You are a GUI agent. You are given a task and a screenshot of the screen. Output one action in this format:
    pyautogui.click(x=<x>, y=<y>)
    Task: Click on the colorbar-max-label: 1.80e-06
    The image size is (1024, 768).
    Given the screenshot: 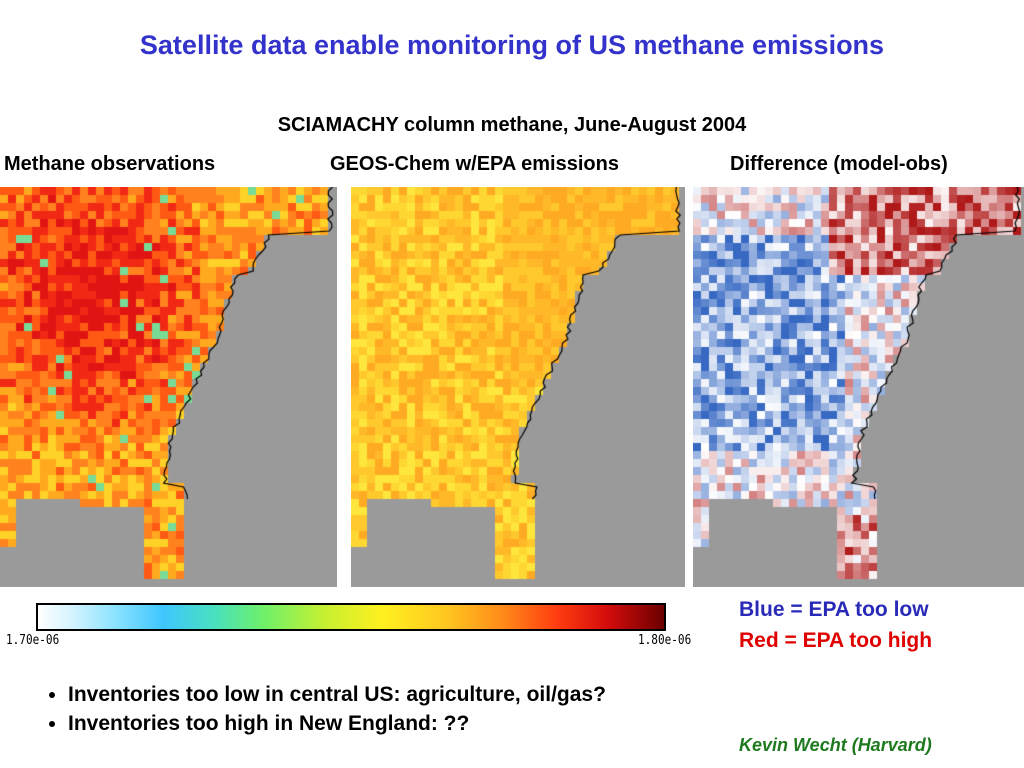 What is the action you would take?
    pyautogui.click(x=665, y=640)
    